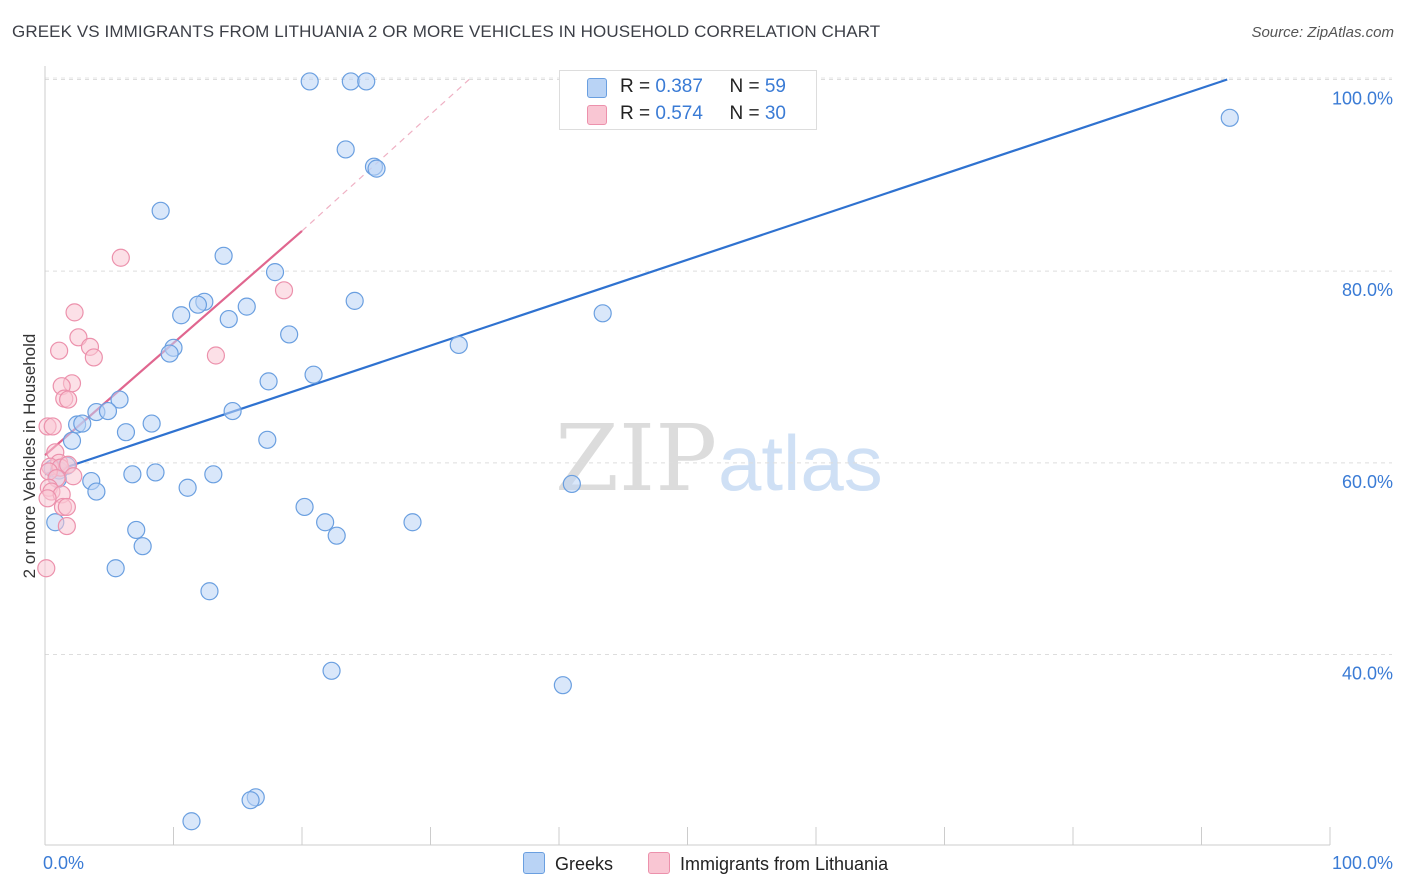 The width and height of the screenshot is (1406, 892). Describe the element at coordinates (679, 86) in the screenshot. I see `legend-greeks-r-value: 0.387` at that location.